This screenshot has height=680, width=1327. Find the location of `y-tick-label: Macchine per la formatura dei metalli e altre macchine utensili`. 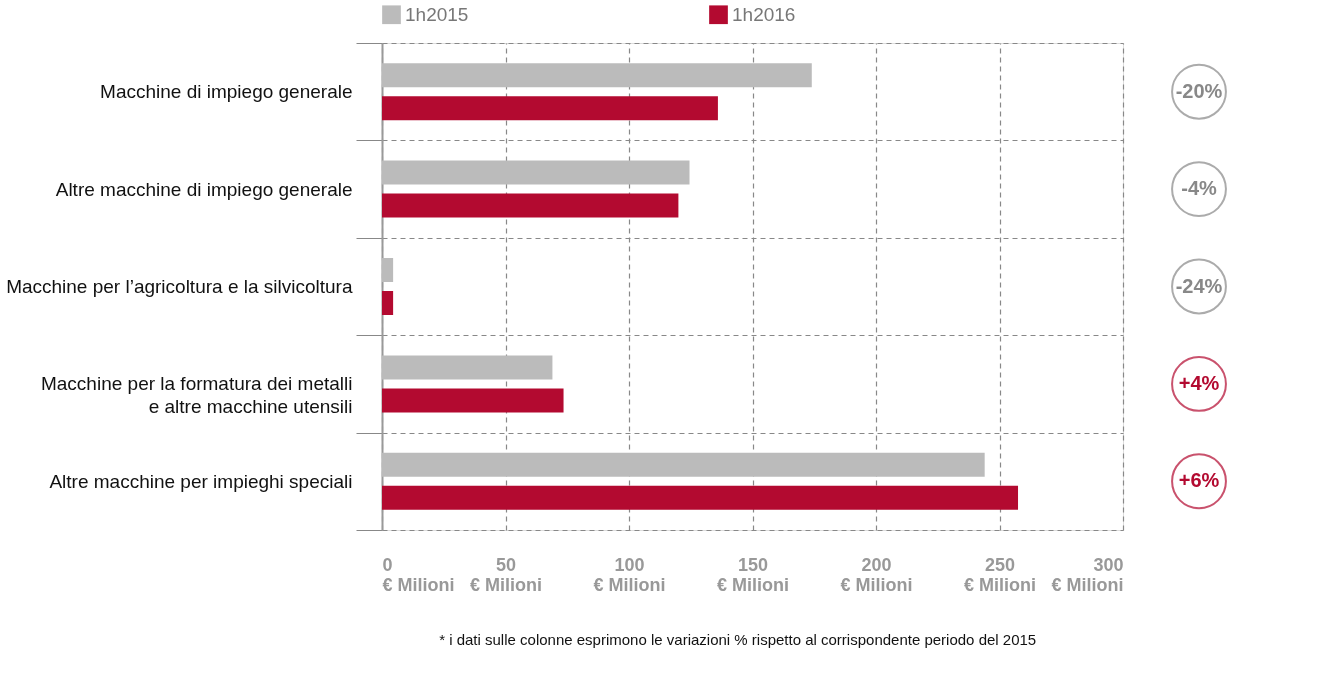

y-tick-label: Macchine per la formatura dei metalli e altre macchine utensili is located at coordinates (196, 395).